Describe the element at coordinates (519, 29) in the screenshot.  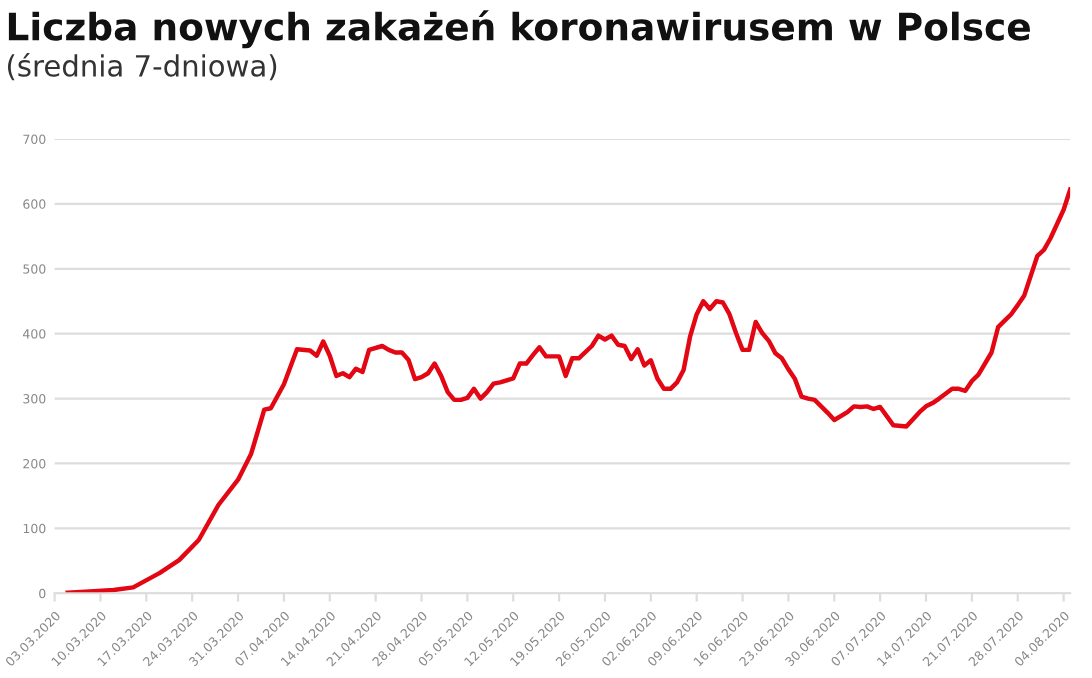
I see `chart-title: Liczba nowych zakażeń koronawirusem w Polsce` at that location.